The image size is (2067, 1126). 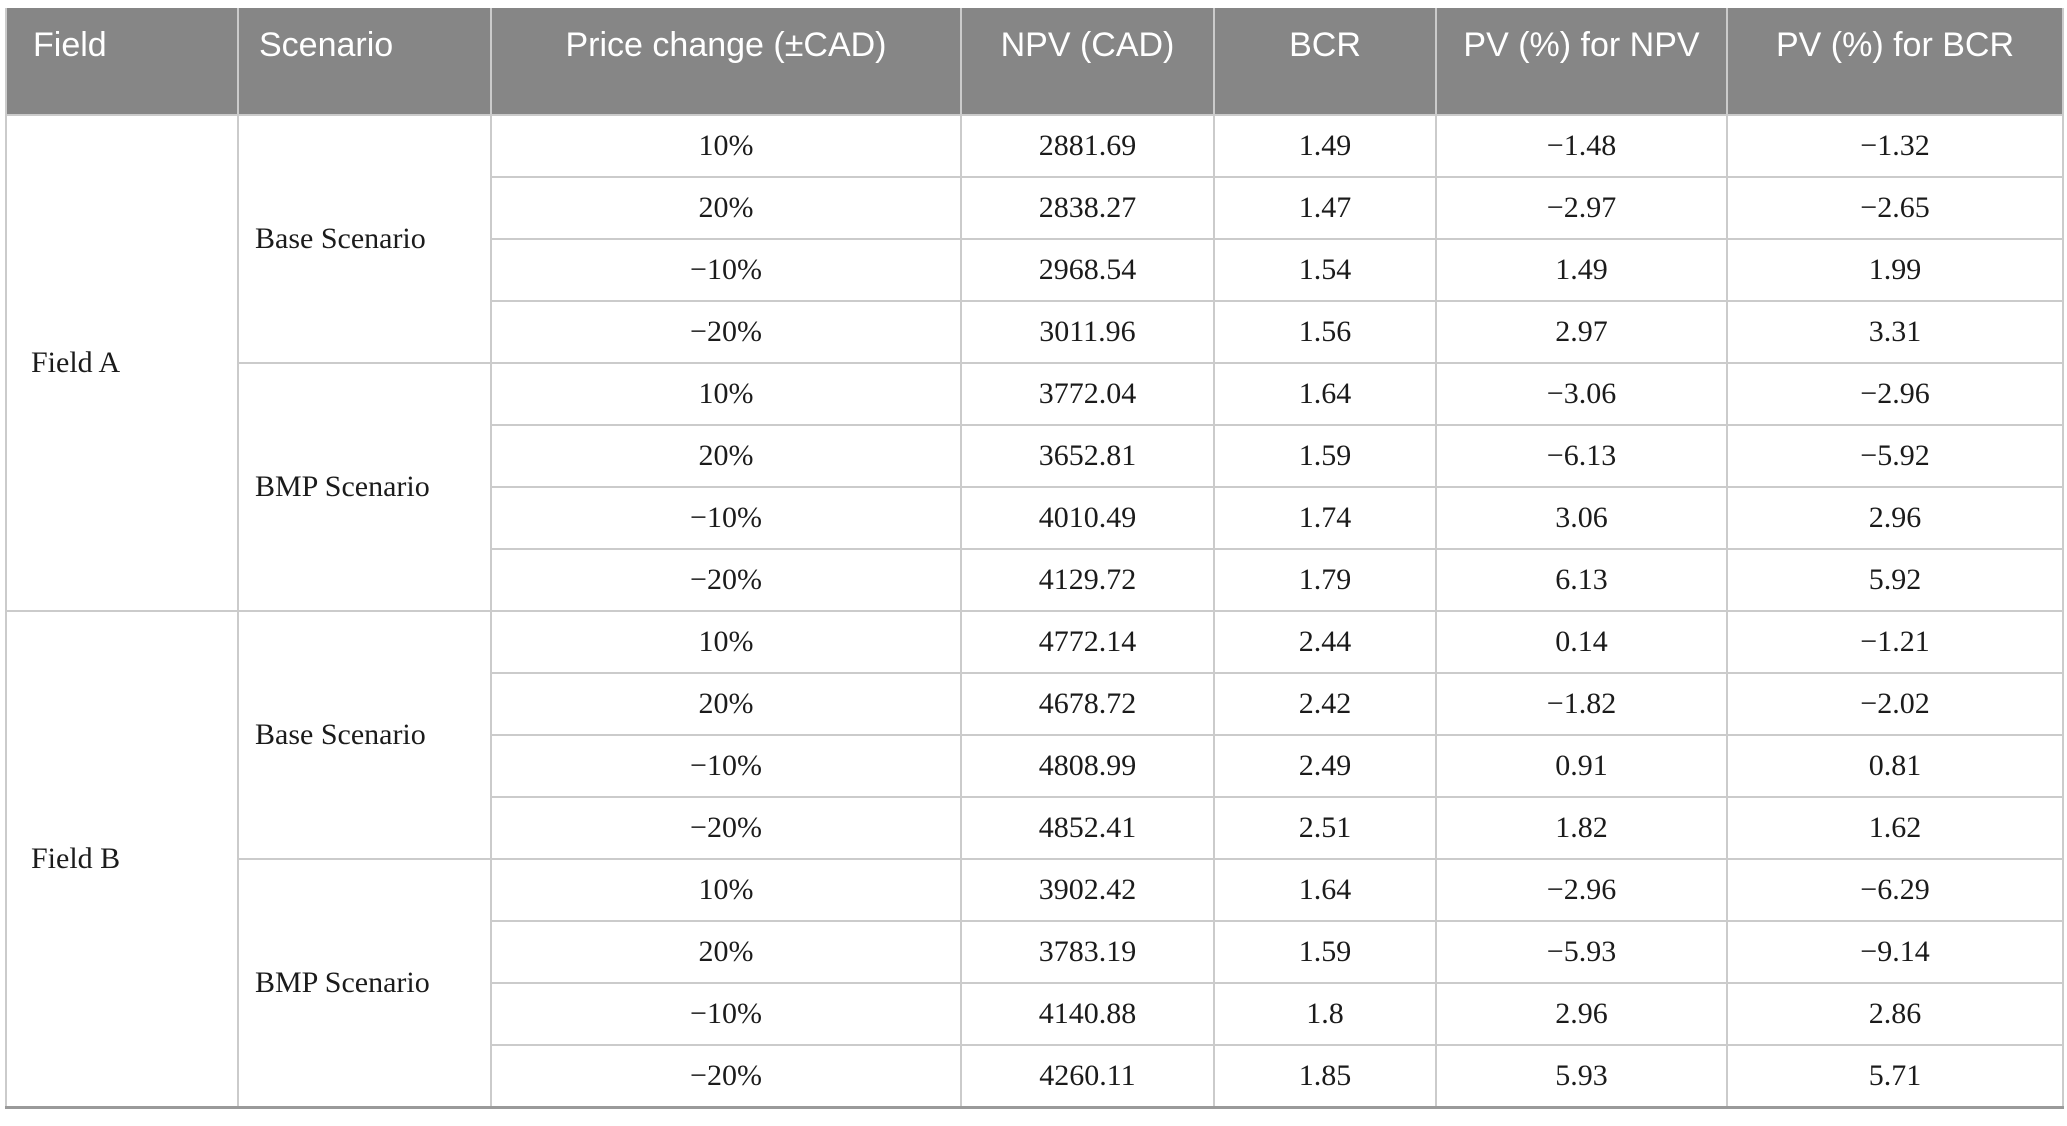 What do you see at coordinates (1035, 766) in the screenshot?
I see `table-row: −10% 4808.99 2.49 0.91 0.81` at bounding box center [1035, 766].